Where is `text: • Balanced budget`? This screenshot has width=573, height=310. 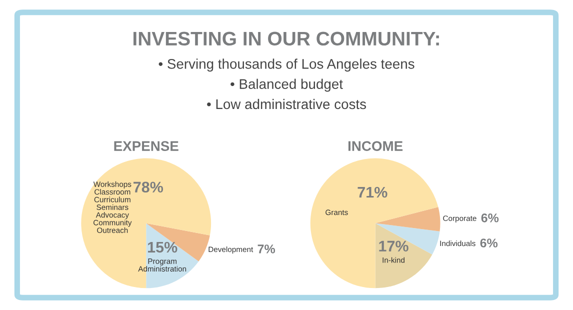
text: • Balanced budget is located at coordinates (286, 85).